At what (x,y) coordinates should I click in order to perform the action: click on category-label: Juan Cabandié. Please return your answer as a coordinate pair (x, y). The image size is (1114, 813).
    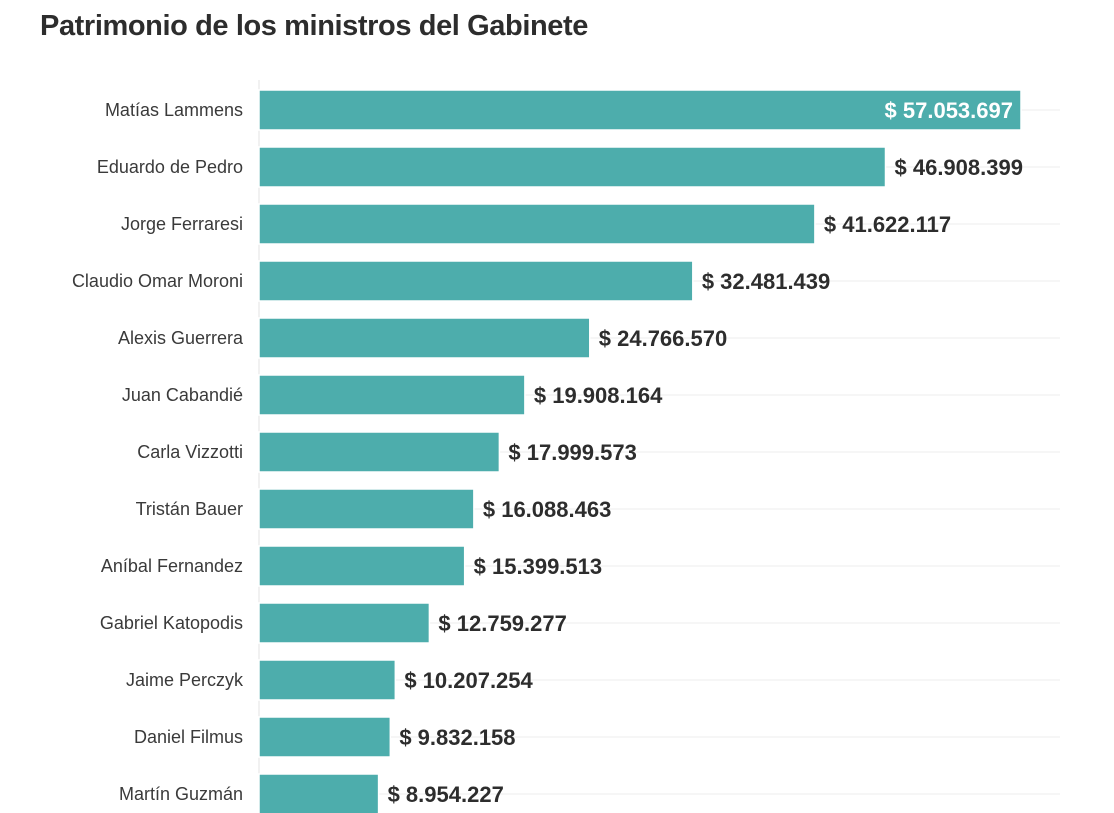
    Looking at the image, I should click on (182, 395).